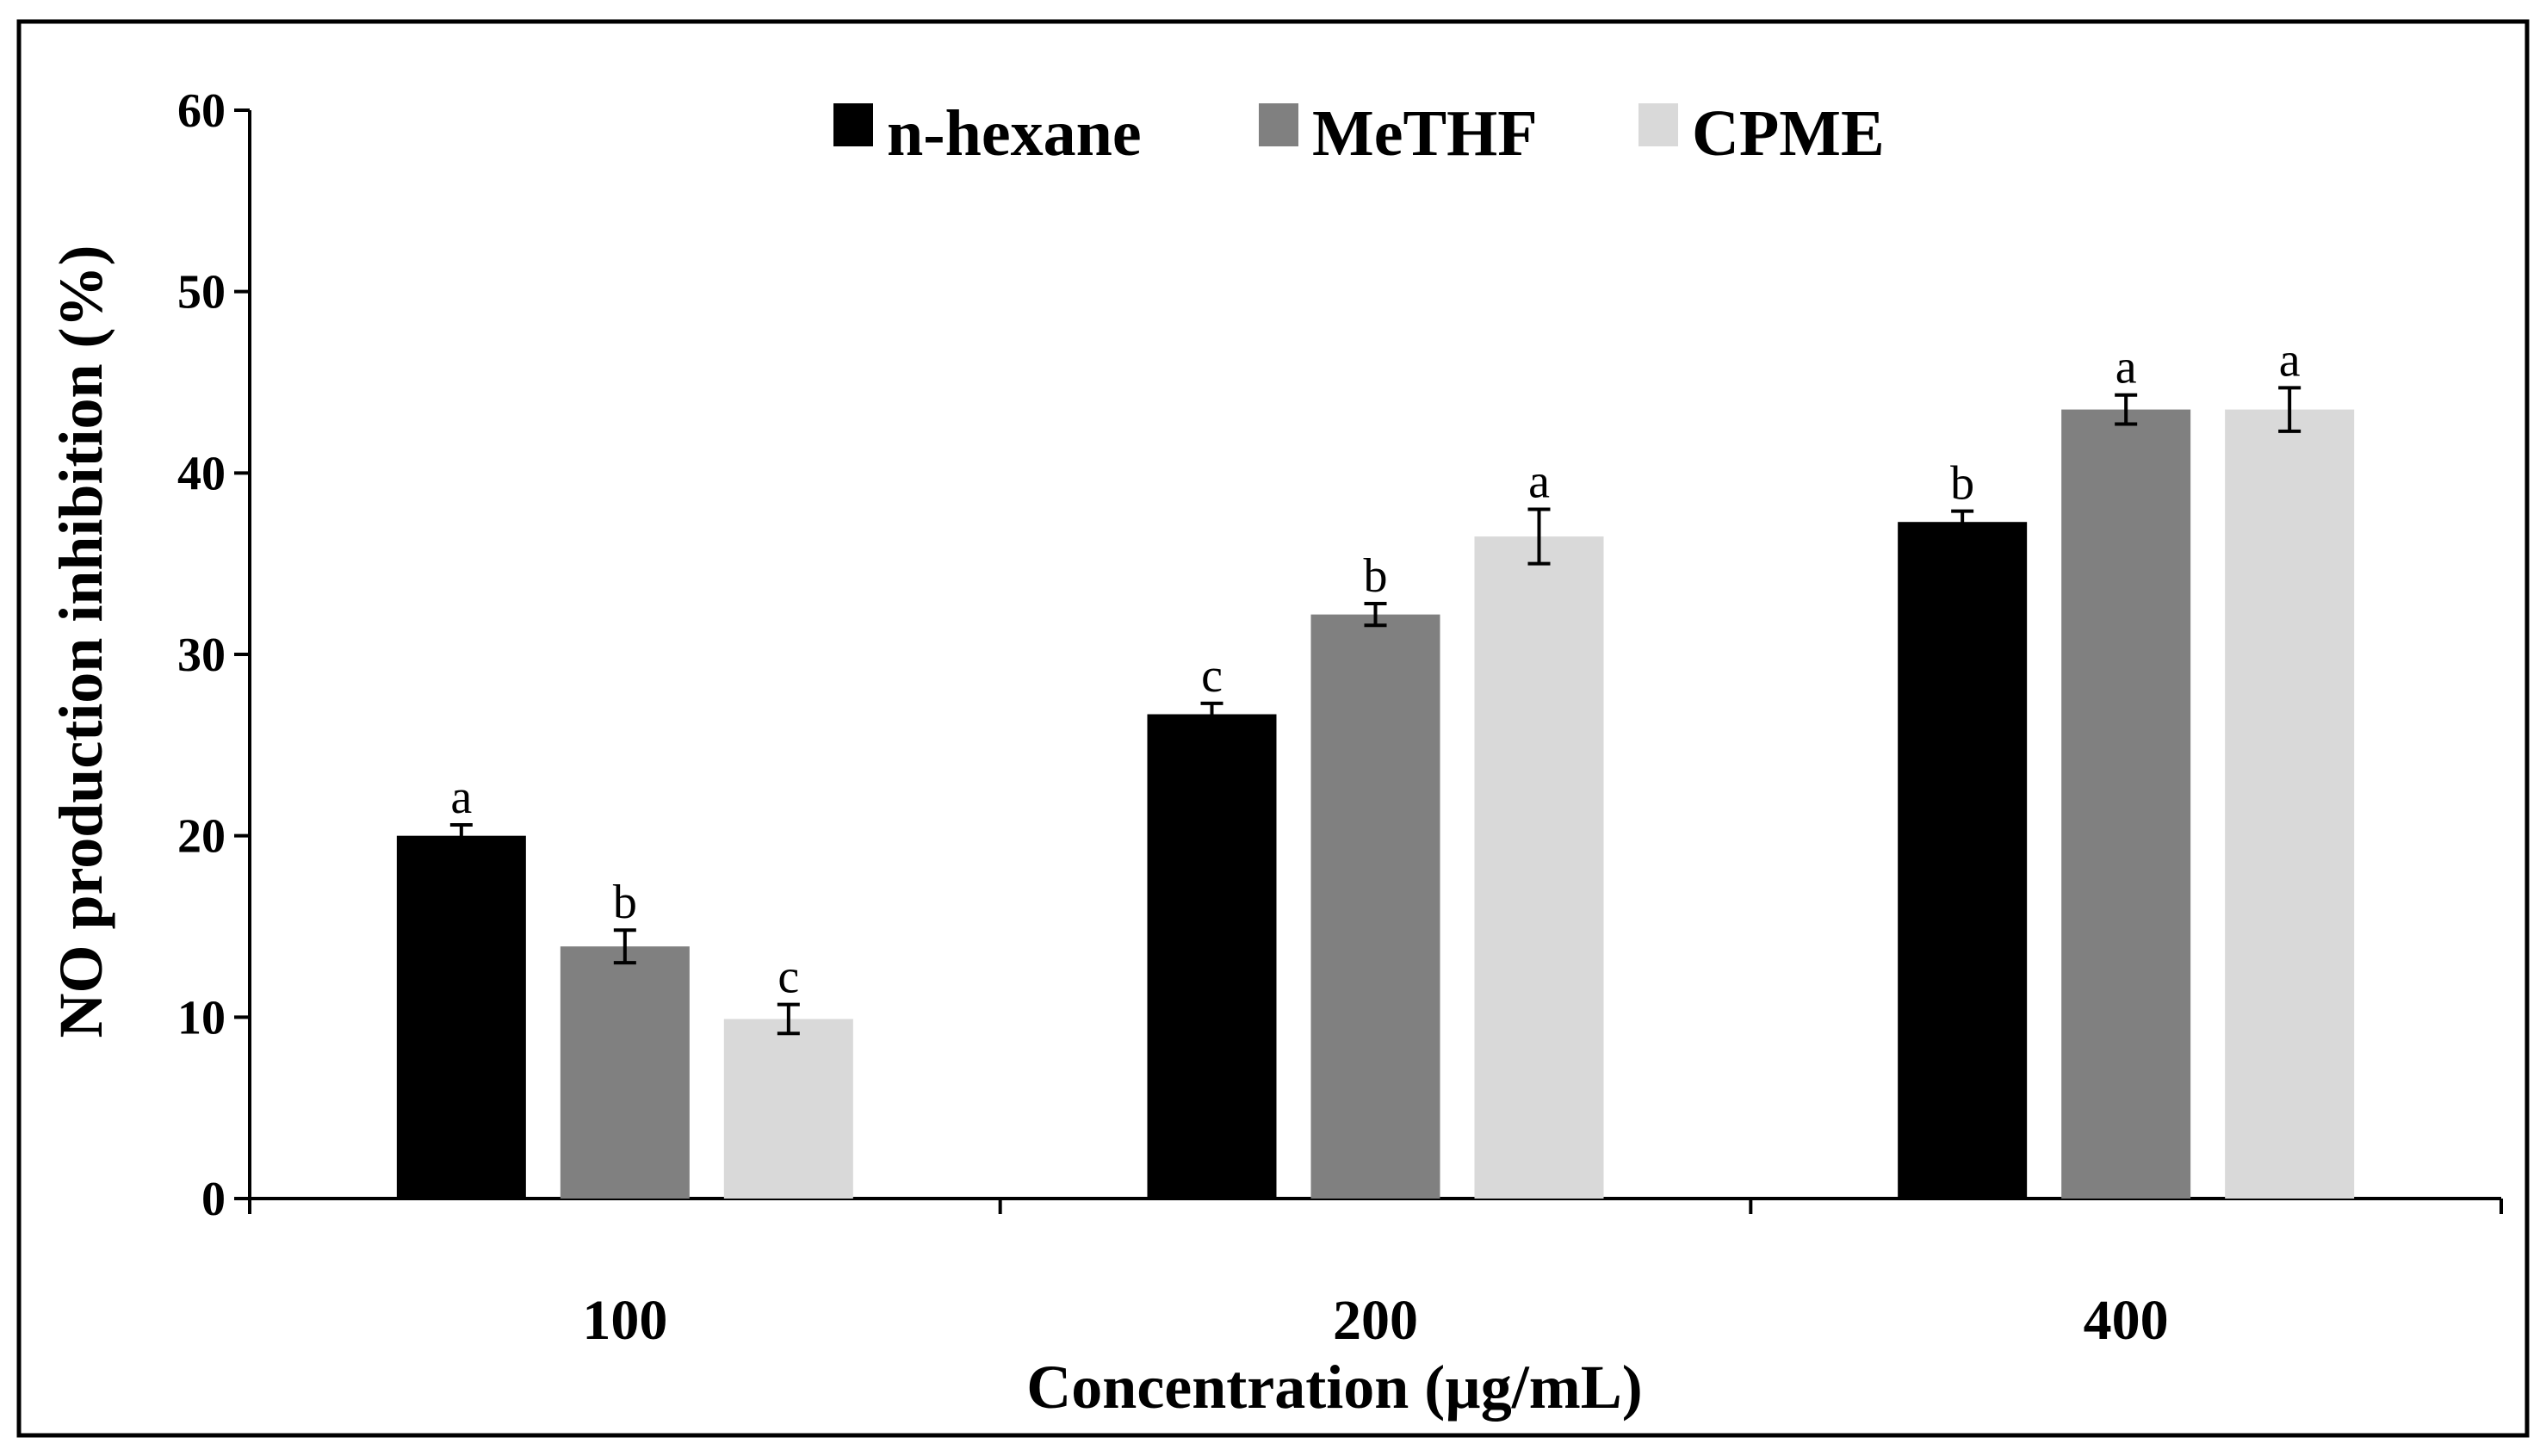  Describe the element at coordinates (624, 1321) in the screenshot. I see `x-category-label: 100` at that location.